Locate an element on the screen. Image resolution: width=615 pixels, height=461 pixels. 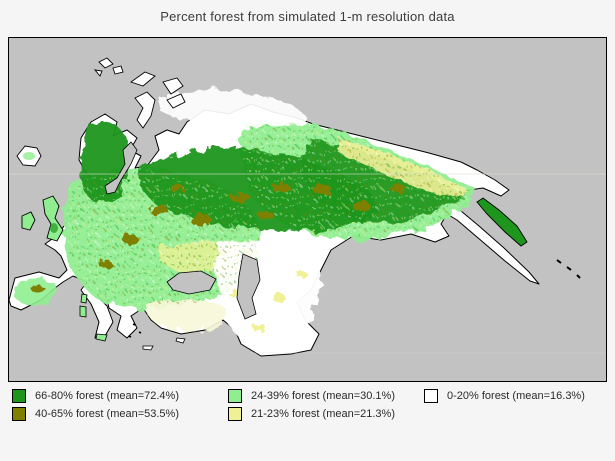
sakhalin-island is located at coordinates (502, 222).